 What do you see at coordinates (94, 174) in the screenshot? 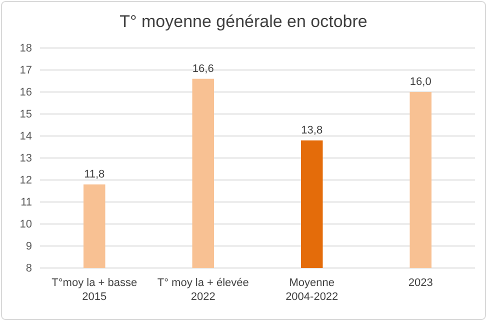
I see `data-label: 11,8` at bounding box center [94, 174].